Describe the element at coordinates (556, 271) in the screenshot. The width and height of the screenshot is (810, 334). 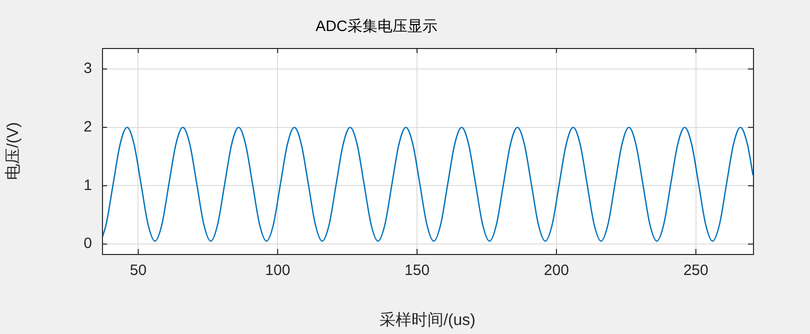
I see `x-tick-label: 200` at that location.